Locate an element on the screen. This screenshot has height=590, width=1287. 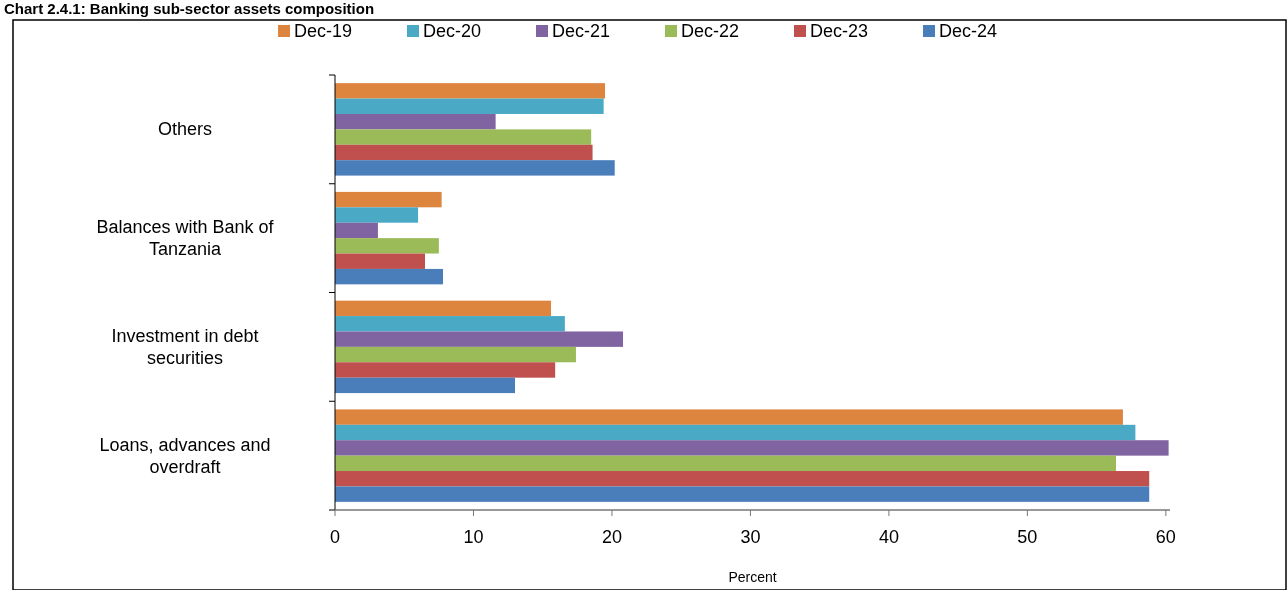
legend-label: Dec-19 is located at coordinates (323, 31).